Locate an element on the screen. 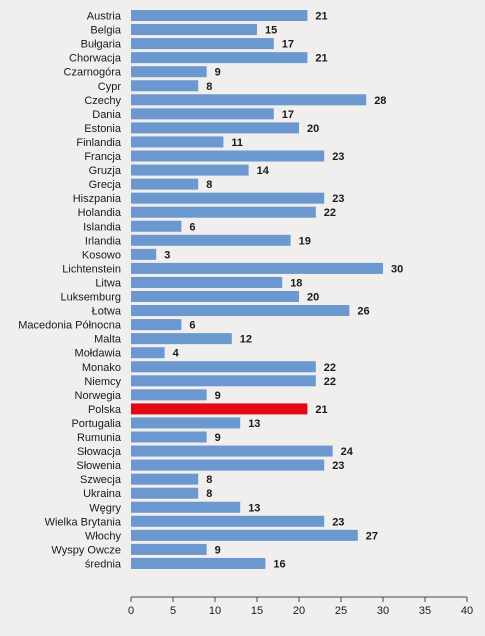 The image size is (485, 636). data-label: 11 is located at coordinates (237, 143).